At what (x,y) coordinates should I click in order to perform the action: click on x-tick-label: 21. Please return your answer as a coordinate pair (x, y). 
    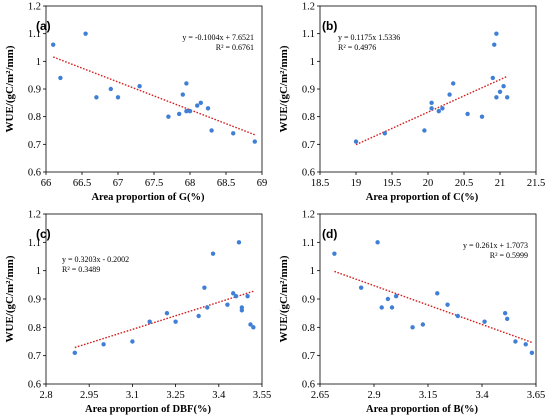
    Looking at the image, I should click on (500, 183).